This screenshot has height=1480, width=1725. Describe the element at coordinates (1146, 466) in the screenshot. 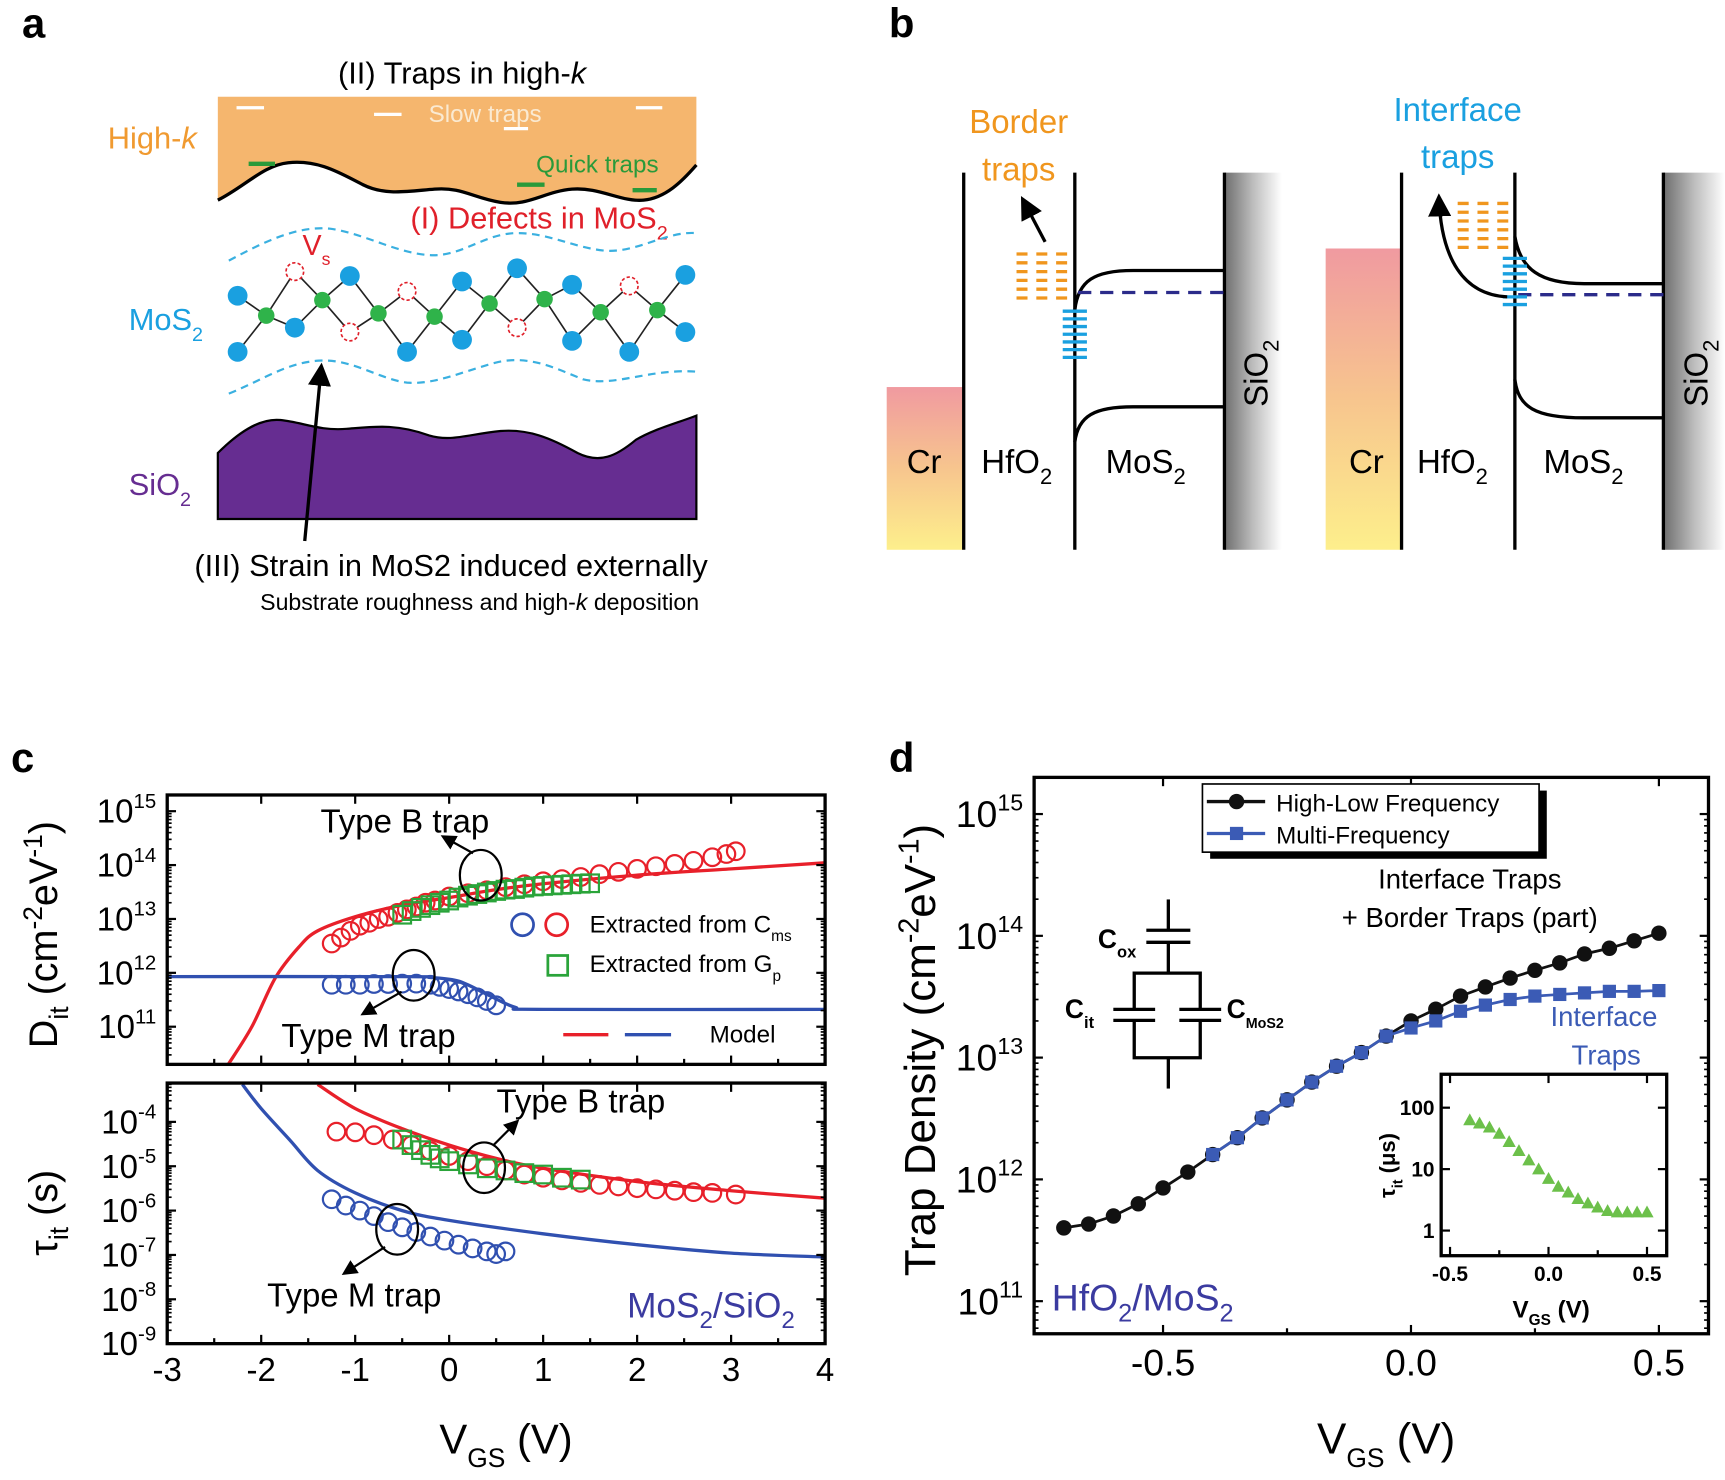

I see `mos2-label: MoS2` at that location.